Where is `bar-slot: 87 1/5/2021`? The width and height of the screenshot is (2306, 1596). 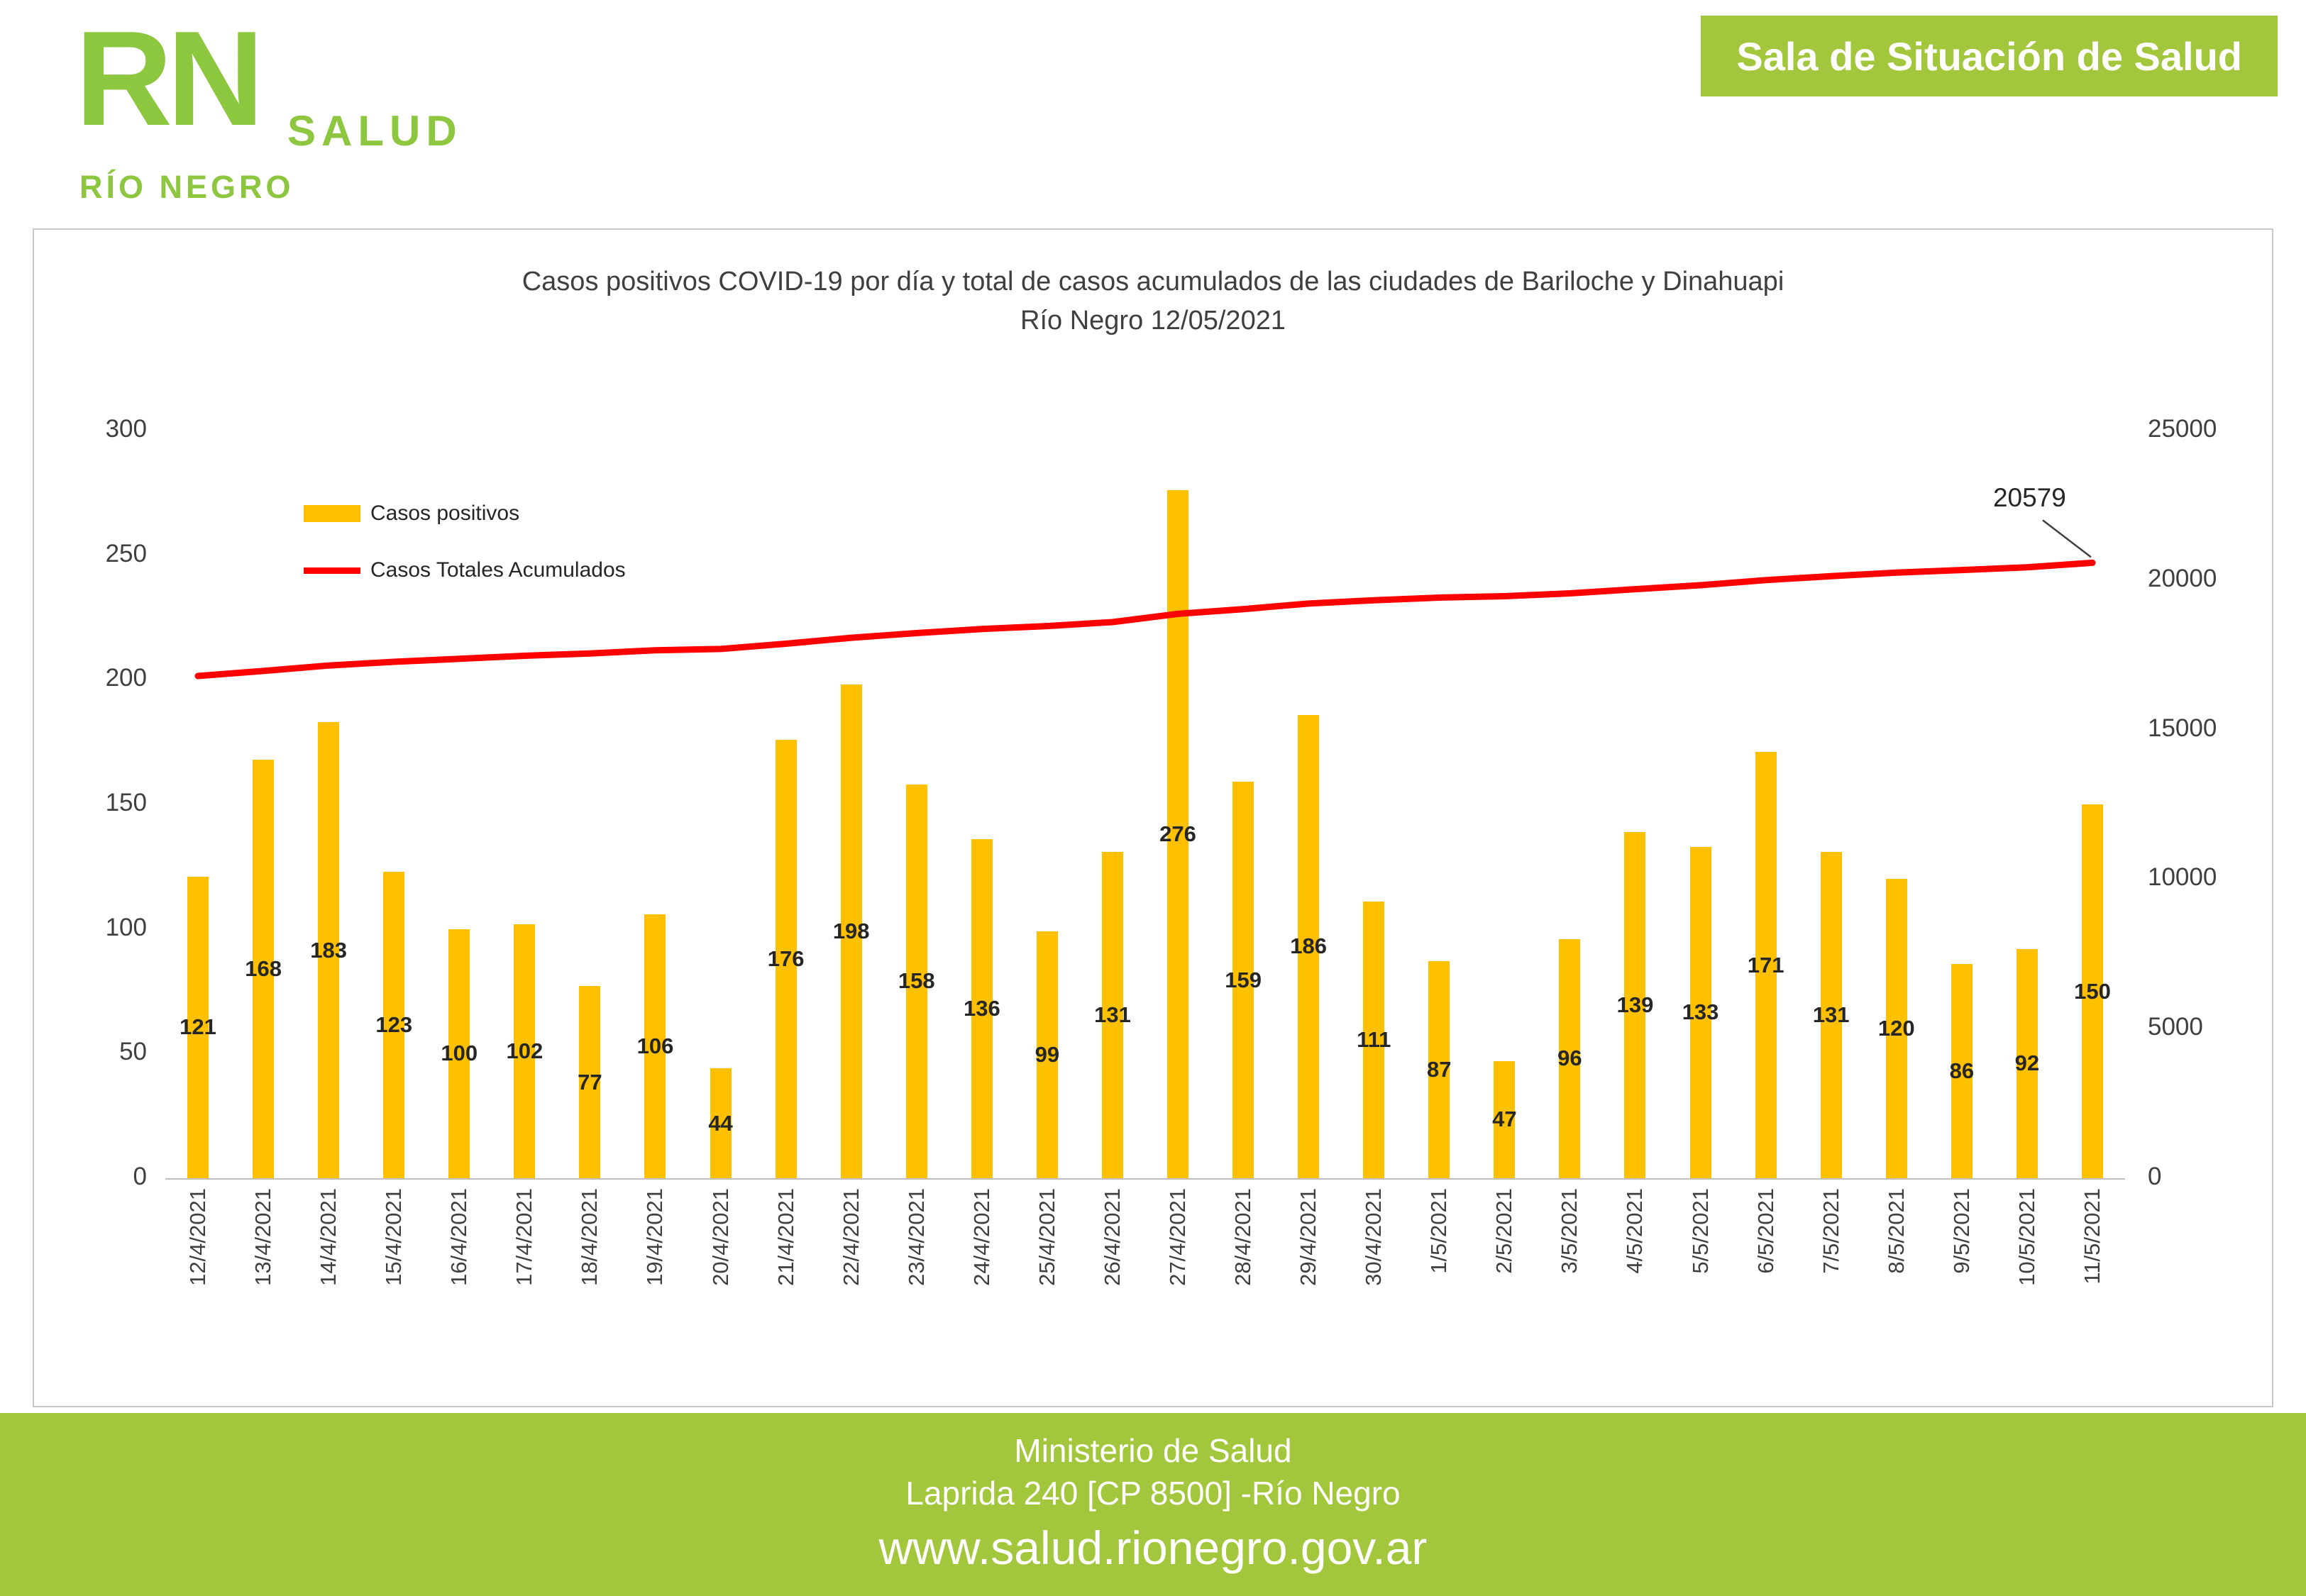 bar-slot: 87 1/5/2021 is located at coordinates (1439, 852).